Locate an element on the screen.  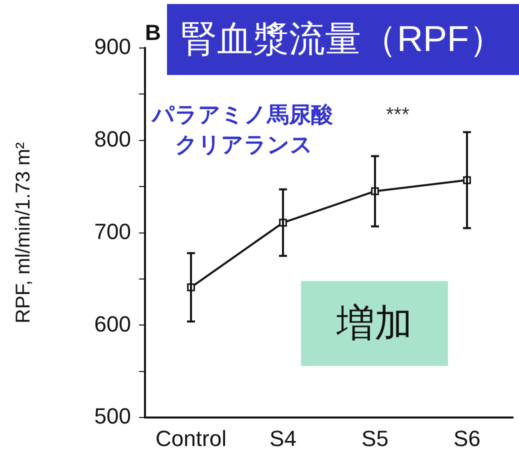
chart-title: 腎血漿流量（RPF） is located at coordinates (343, 39).